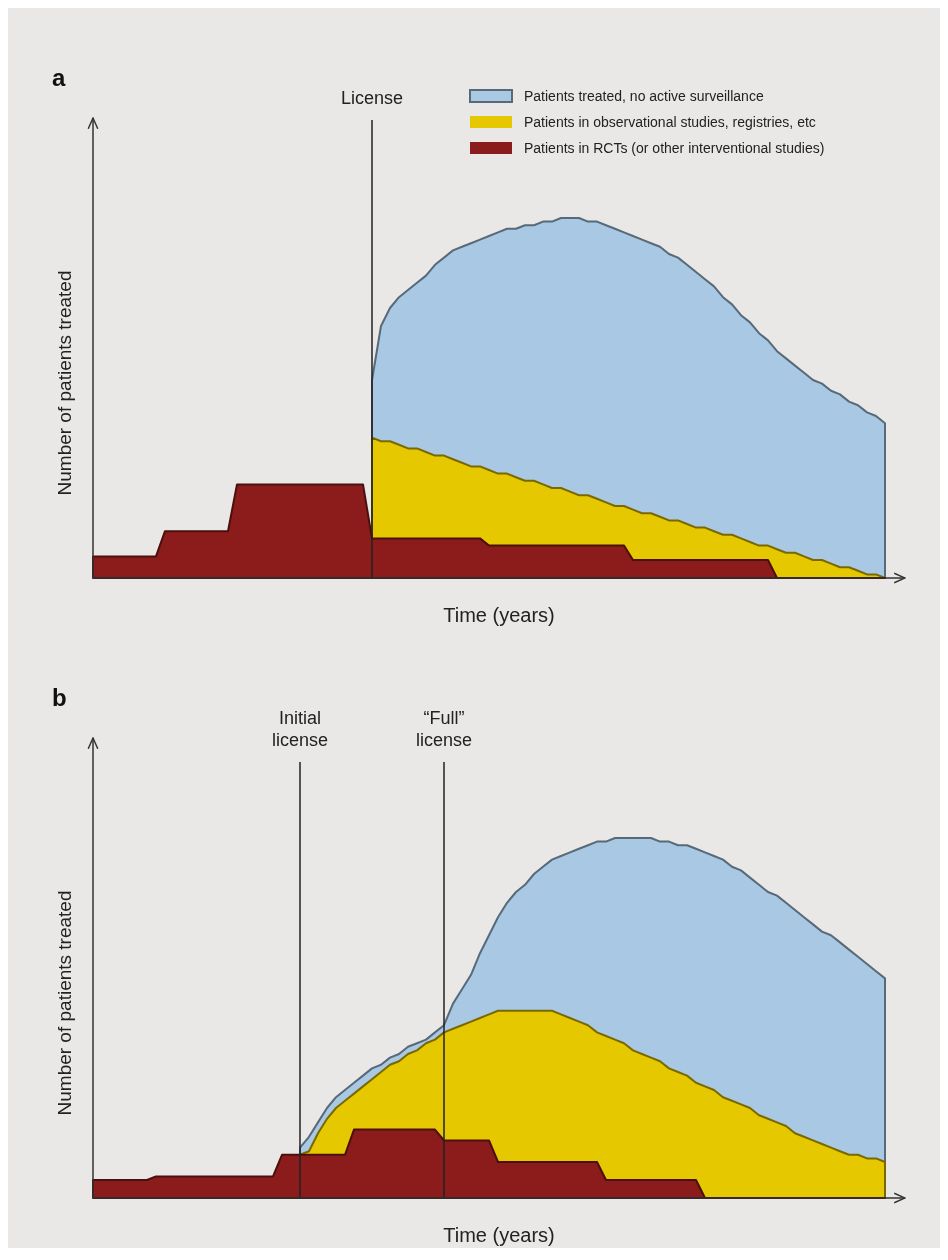  What do you see at coordinates (372, 98) in the screenshot?
I see `text: License` at bounding box center [372, 98].